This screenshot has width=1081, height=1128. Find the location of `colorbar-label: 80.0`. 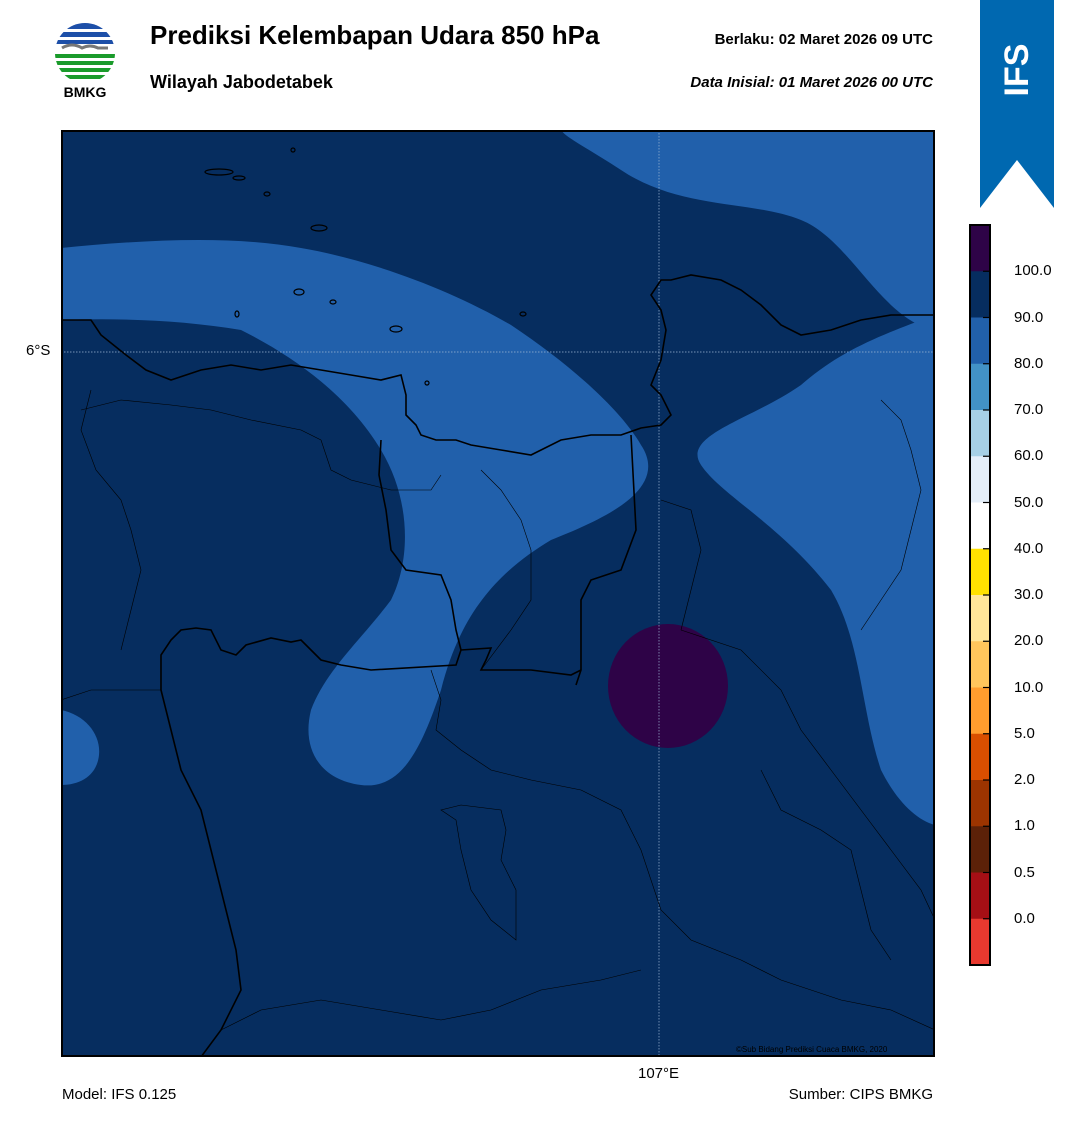

colorbar-label: 80.0 is located at coordinates (1029, 363).